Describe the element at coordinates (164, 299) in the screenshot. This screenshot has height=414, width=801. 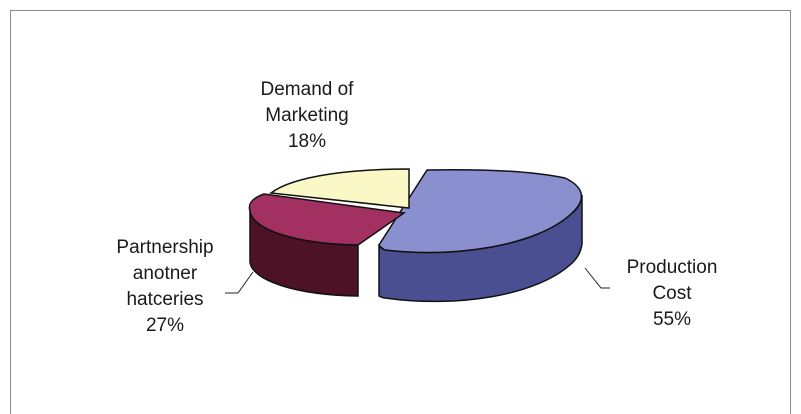
I see `label-partnership-line-3: hatceries` at that location.